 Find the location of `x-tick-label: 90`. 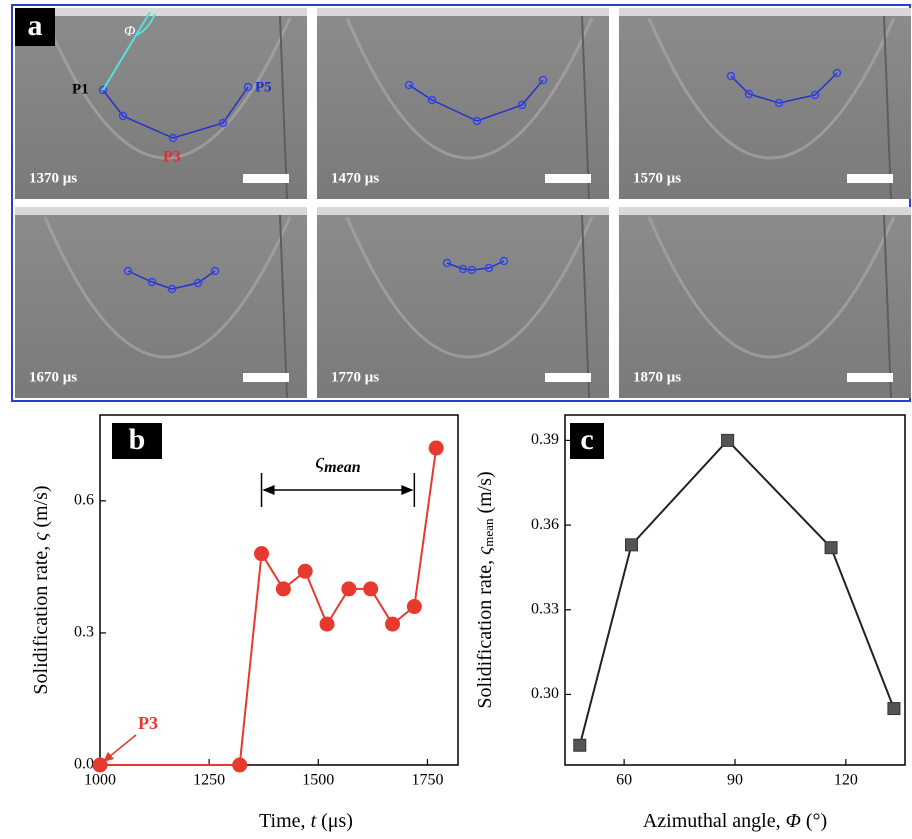

x-tick-label: 90 is located at coordinates (735, 780).